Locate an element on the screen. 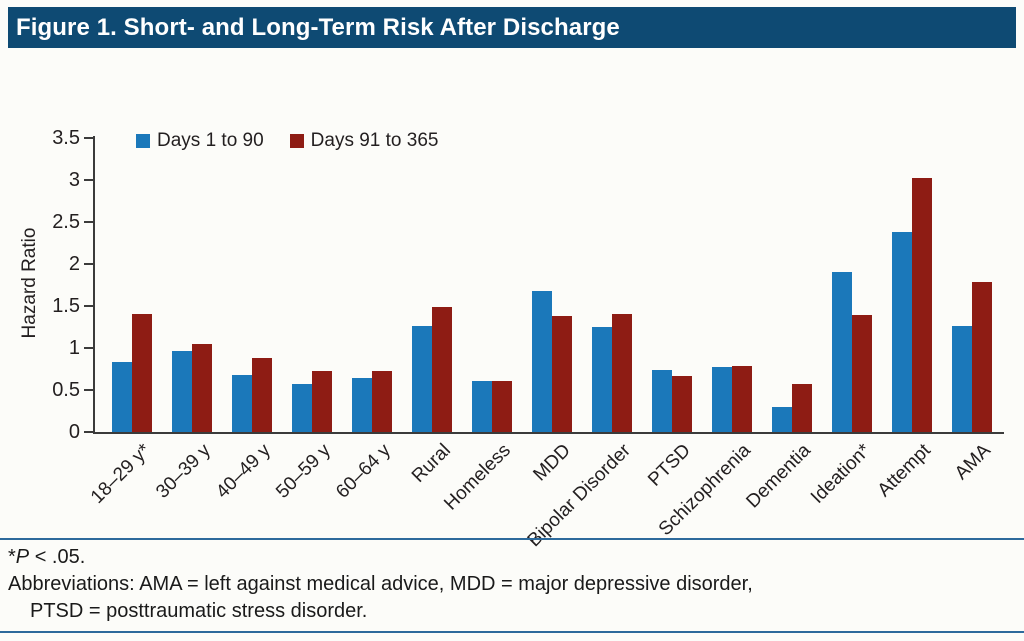  footer-divider-bottom is located at coordinates (512, 632).